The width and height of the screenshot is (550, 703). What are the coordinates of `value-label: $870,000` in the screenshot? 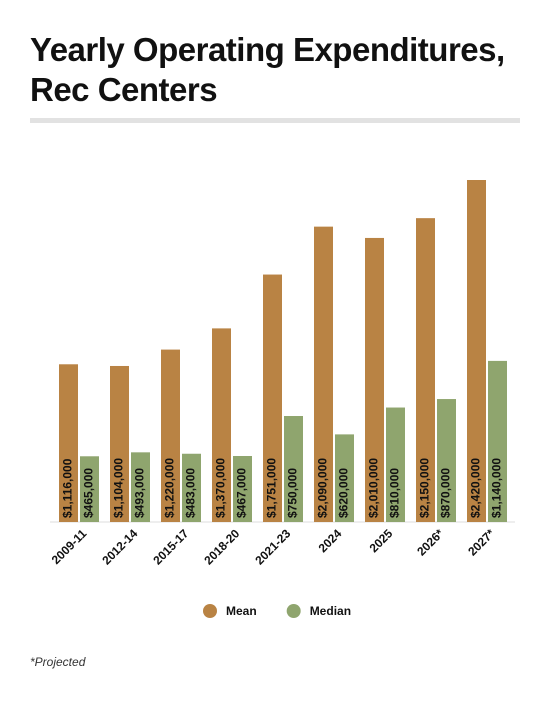 It's located at (446, 493).